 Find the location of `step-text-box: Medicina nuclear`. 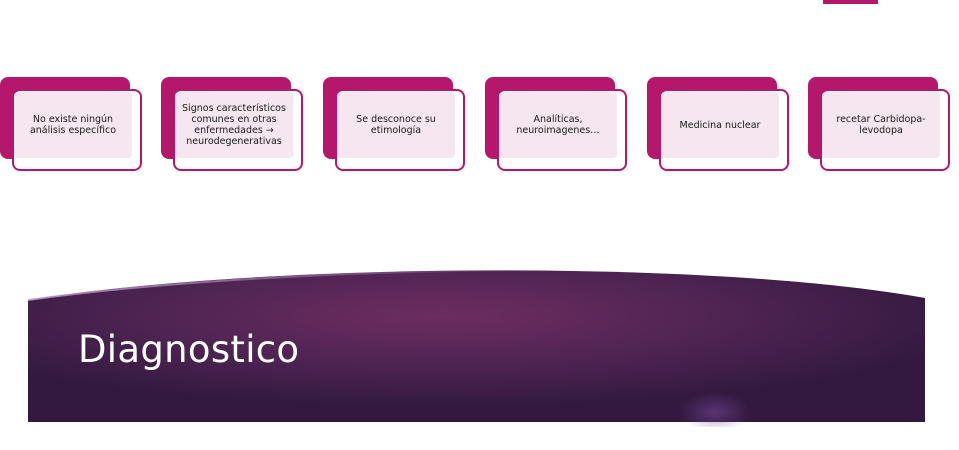

step-text-box: Medicina nuclear is located at coordinates (720, 125).